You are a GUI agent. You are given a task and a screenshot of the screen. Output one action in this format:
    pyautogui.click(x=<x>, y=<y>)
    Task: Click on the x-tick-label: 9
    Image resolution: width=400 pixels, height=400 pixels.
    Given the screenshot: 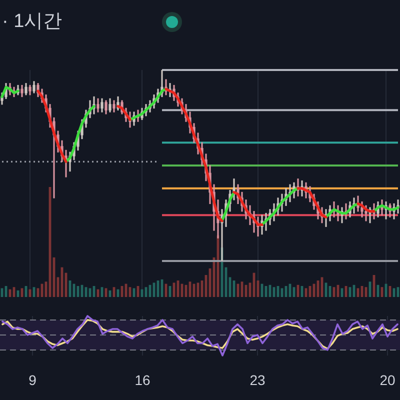 What is the action you would take?
    pyautogui.click(x=32, y=380)
    